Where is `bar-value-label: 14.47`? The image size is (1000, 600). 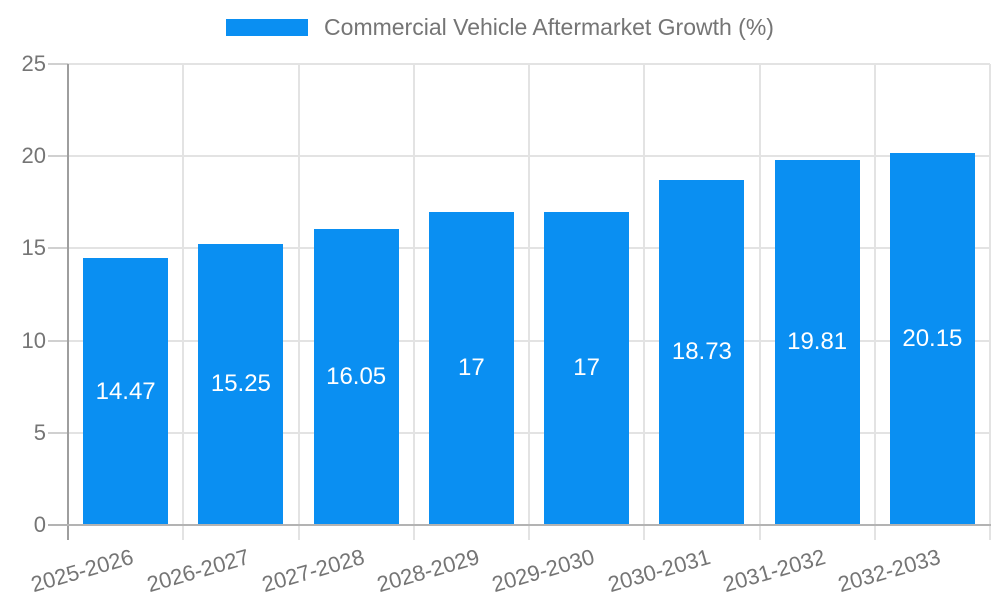 bar-value-label: 14.47 is located at coordinates (125, 391).